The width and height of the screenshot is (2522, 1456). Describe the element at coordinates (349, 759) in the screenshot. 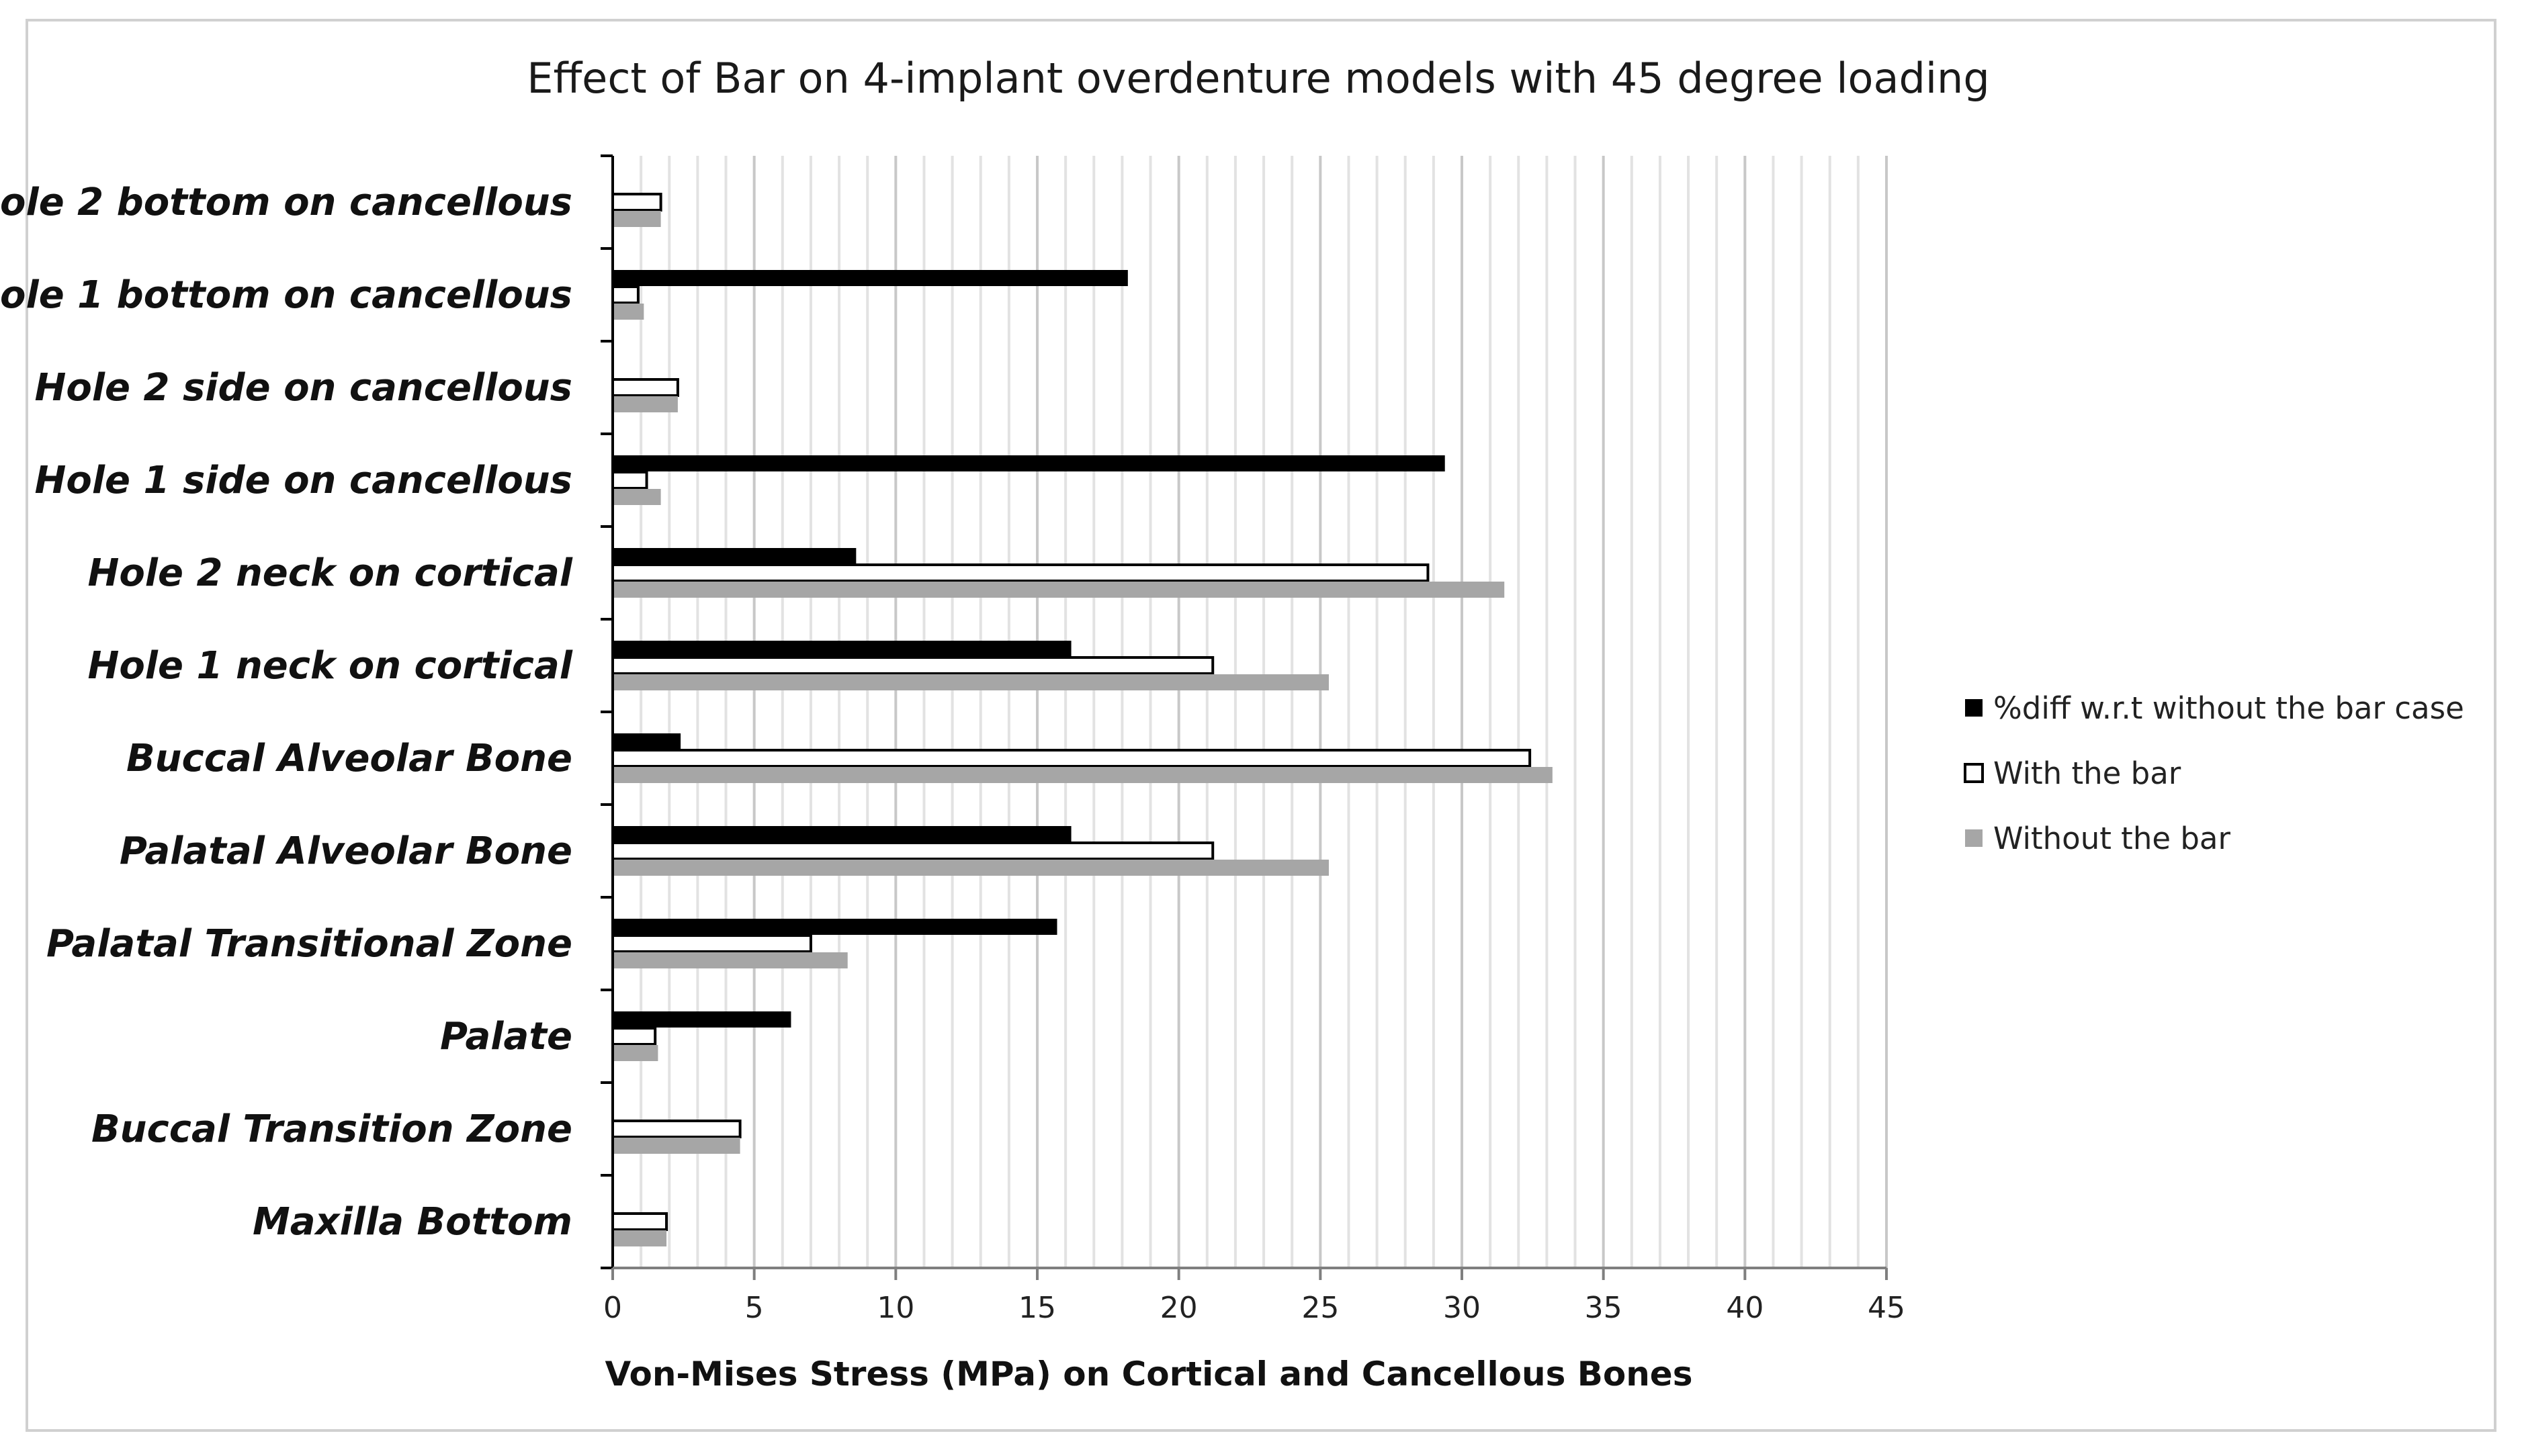

I see `category-label: Buccal Alveolar Bone` at that location.